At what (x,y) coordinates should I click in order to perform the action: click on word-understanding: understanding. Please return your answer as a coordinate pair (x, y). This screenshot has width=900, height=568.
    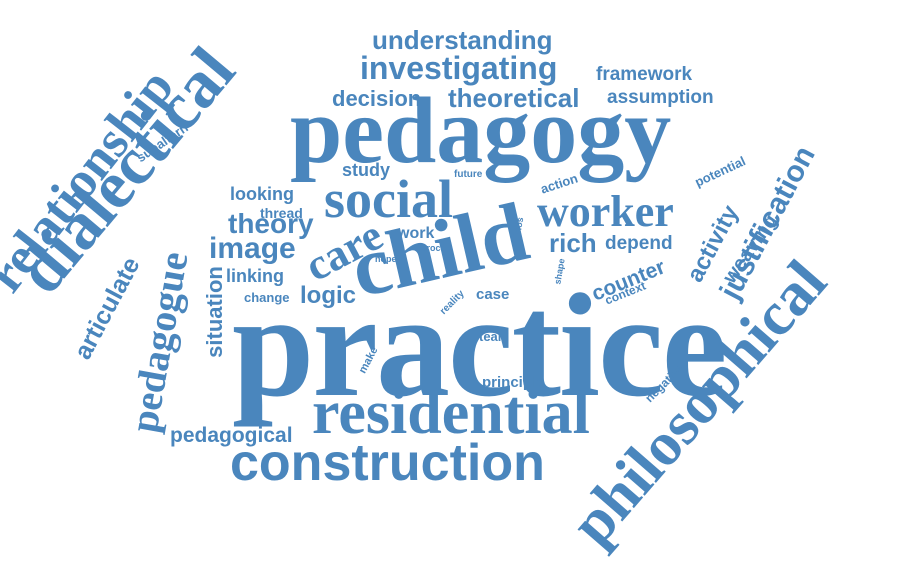
    Looking at the image, I should click on (462, 40).